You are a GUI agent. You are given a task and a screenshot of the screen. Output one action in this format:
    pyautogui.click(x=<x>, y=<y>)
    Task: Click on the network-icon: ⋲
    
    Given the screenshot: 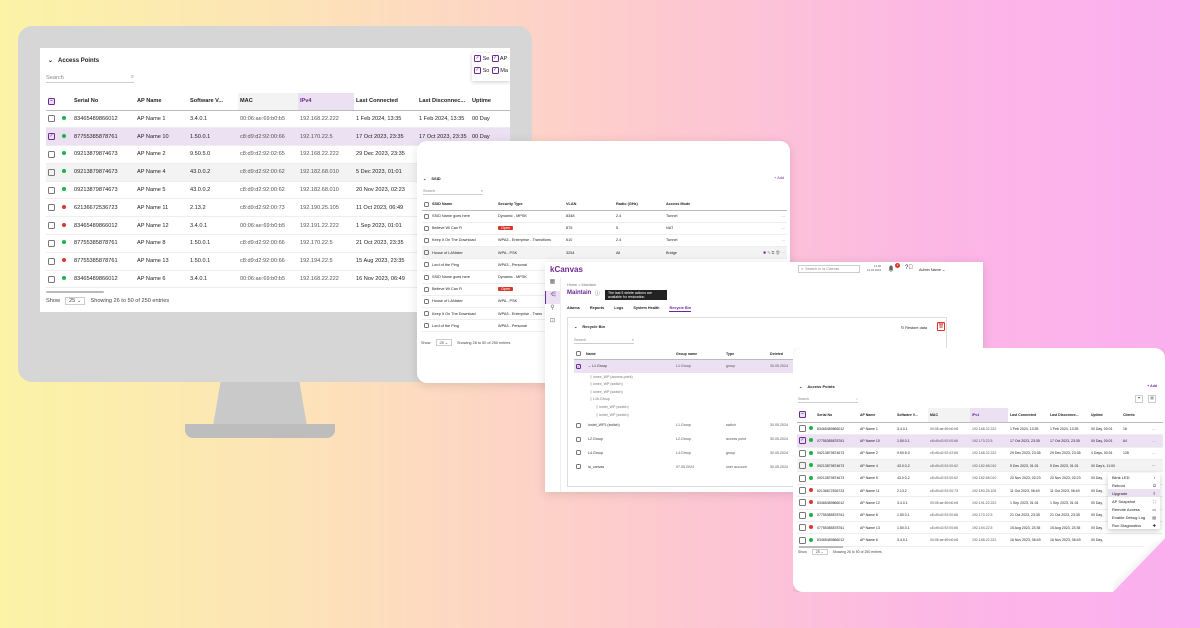 What is the action you would take?
    pyautogui.click(x=552, y=297)
    